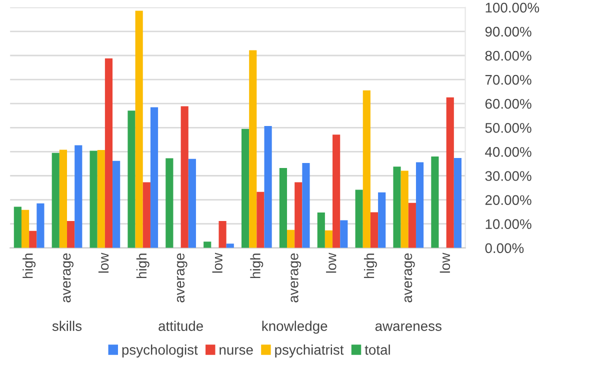 This screenshot has width=595, height=370. Describe the element at coordinates (295, 327) in the screenshot. I see `text: knowledge` at that location.